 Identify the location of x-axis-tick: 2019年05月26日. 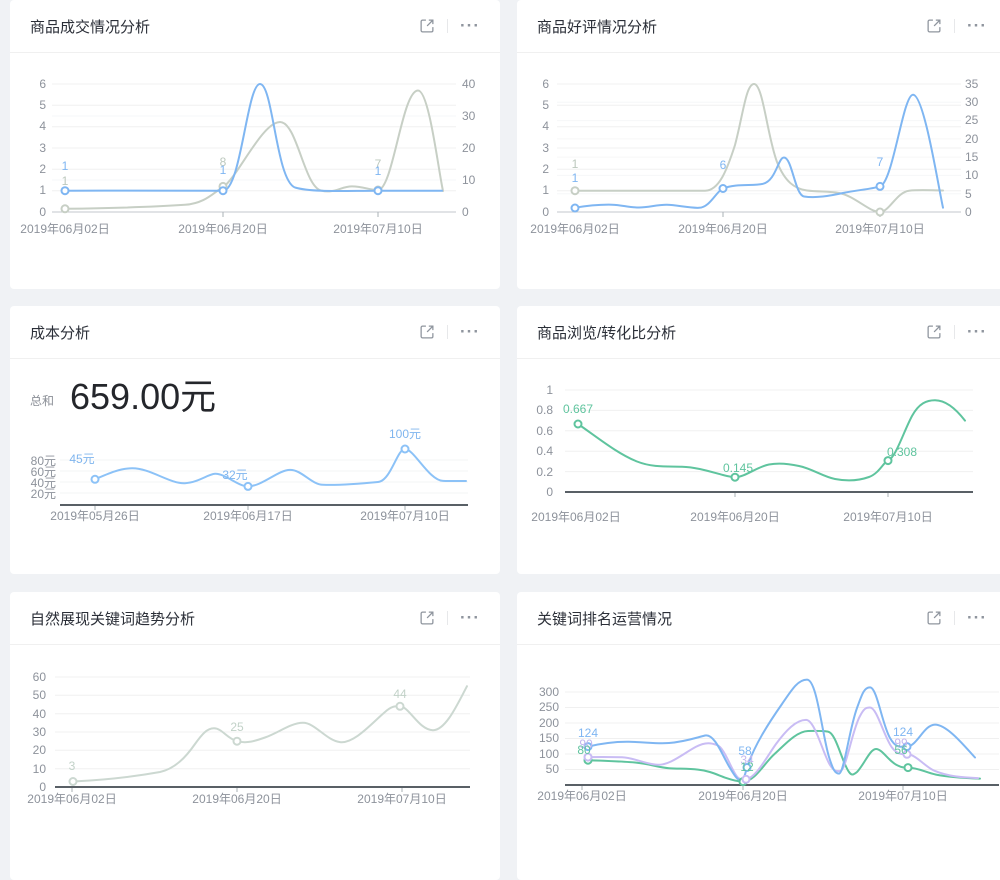
(95, 516).